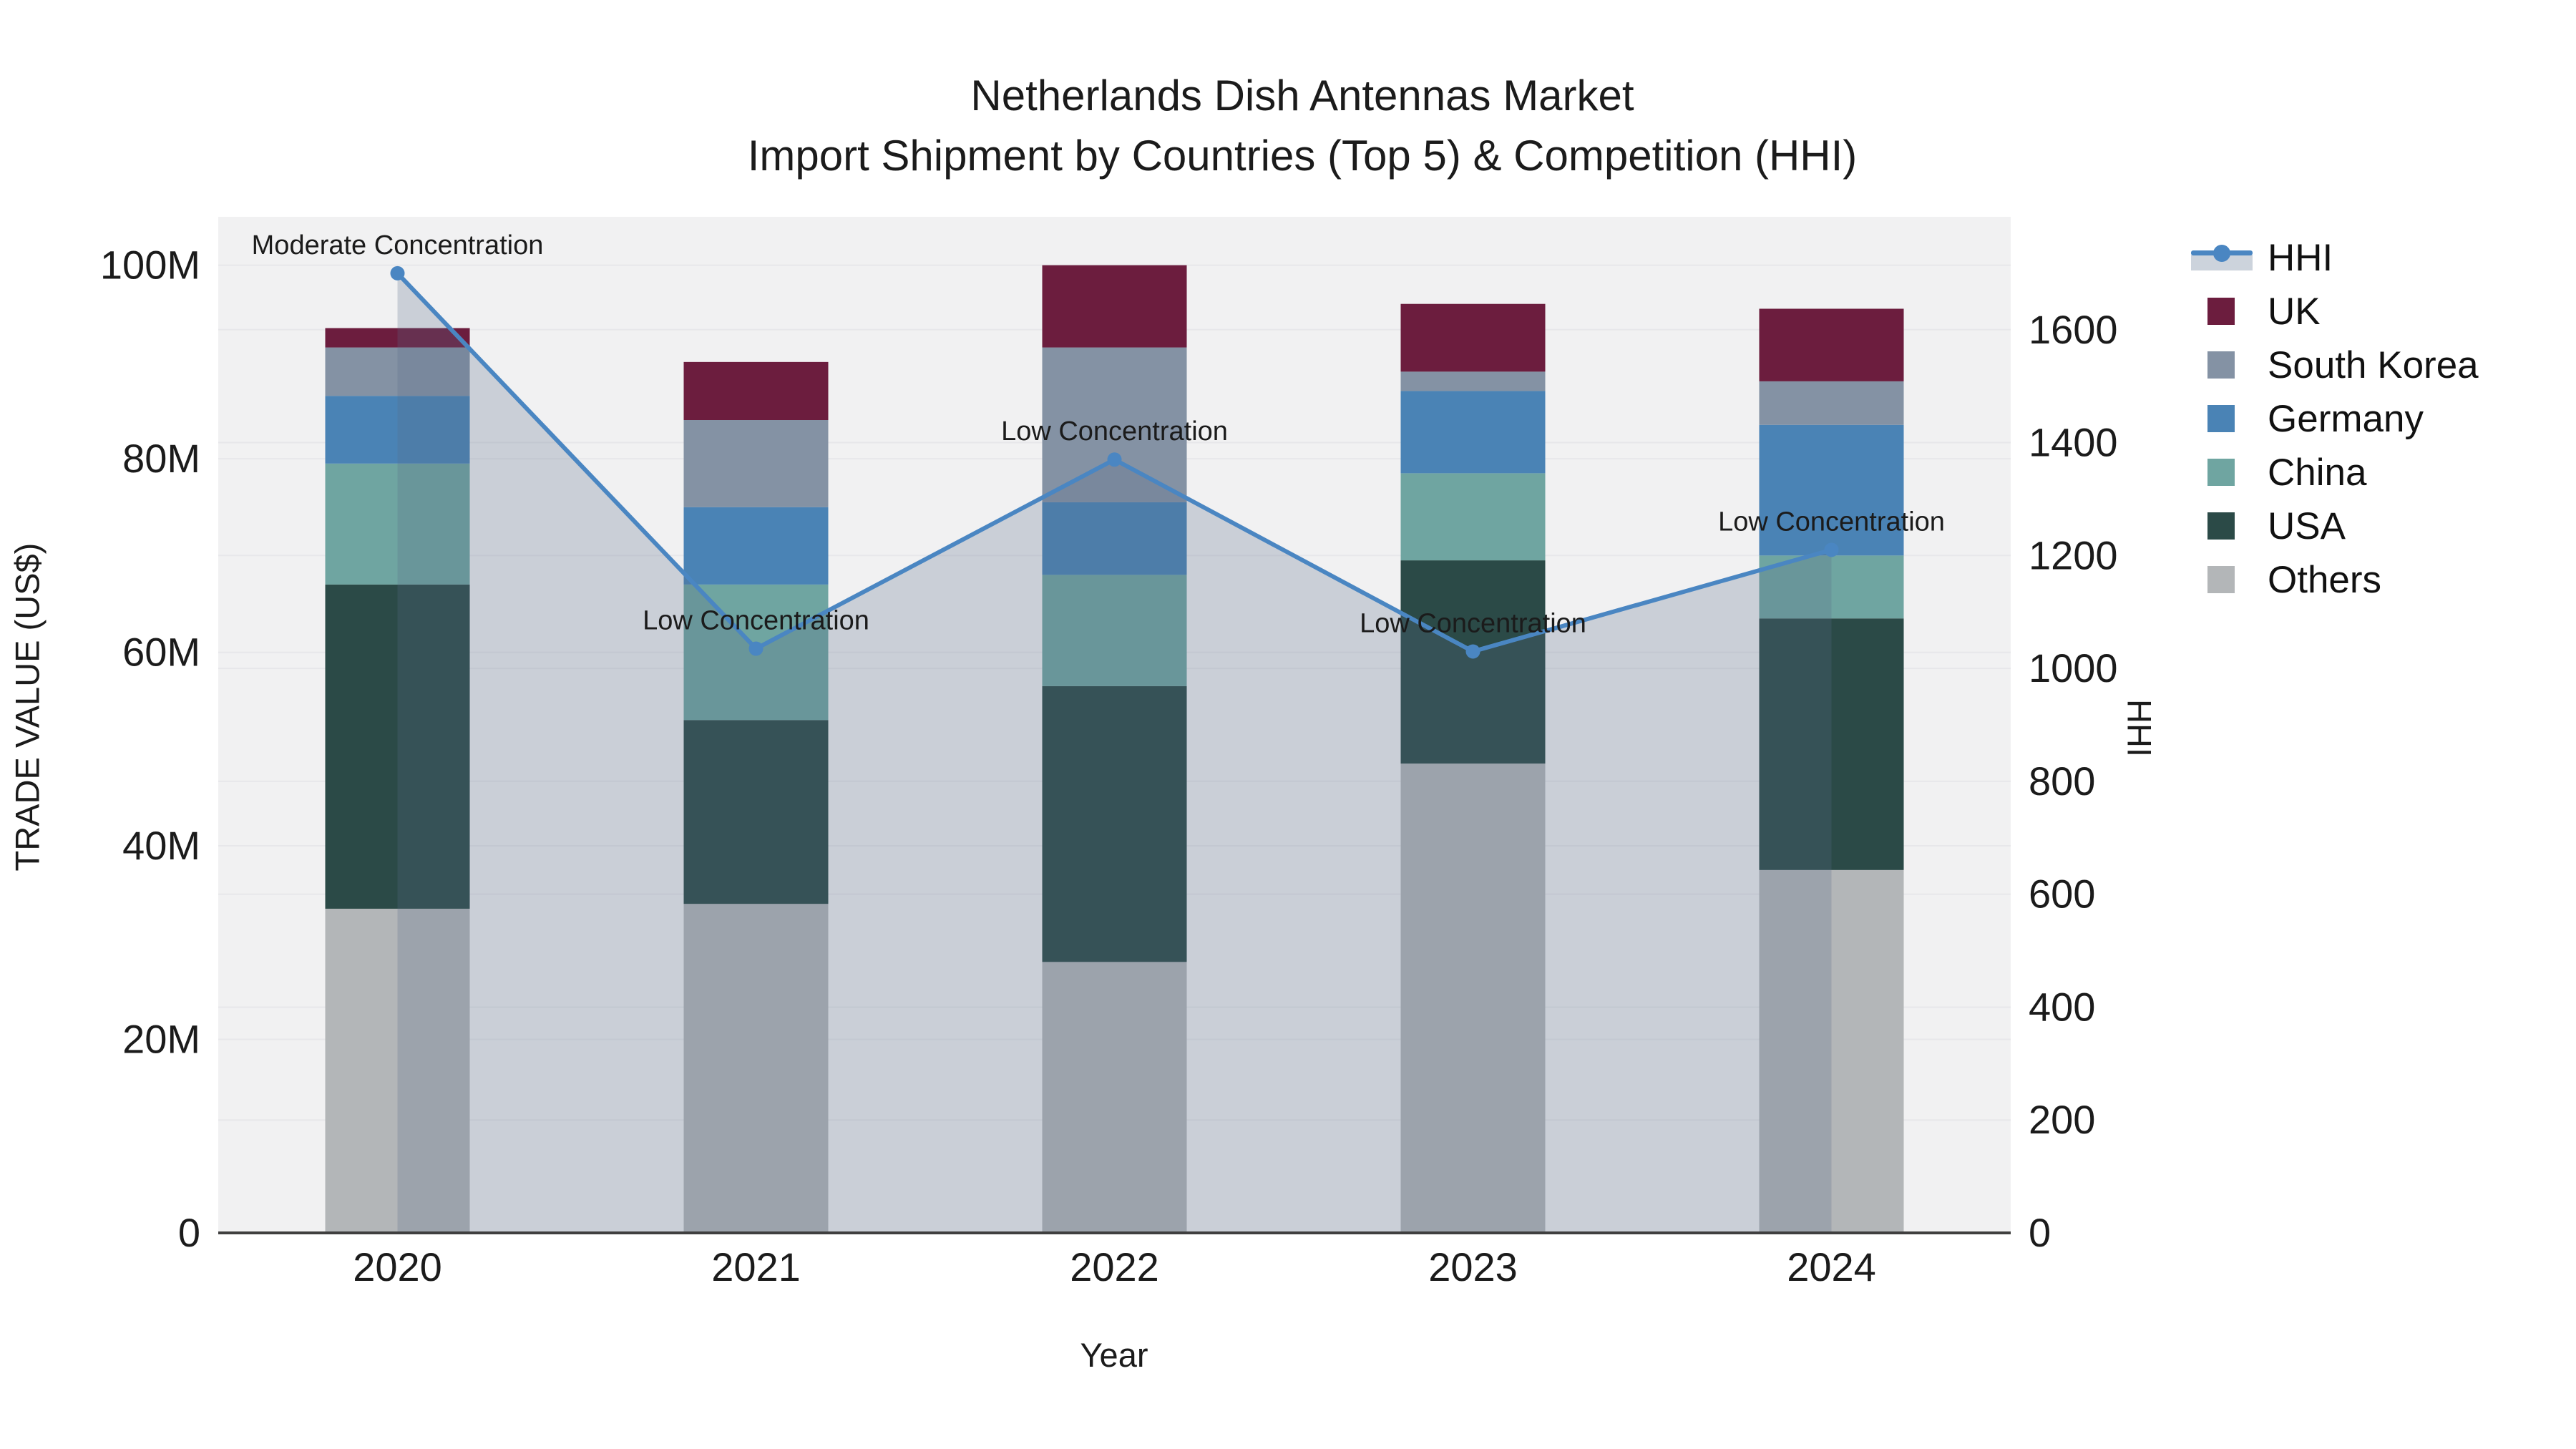  What do you see at coordinates (2062, 1006) in the screenshot?
I see `y-right-tick-400: 400` at bounding box center [2062, 1006].